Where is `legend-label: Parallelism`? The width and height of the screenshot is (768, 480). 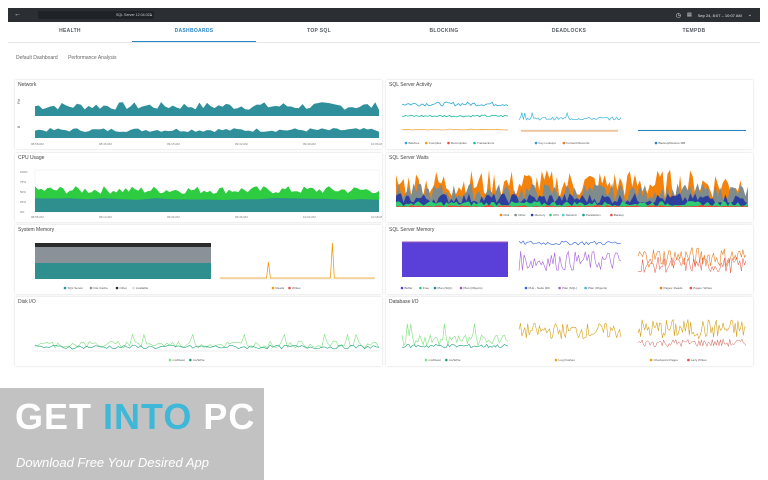 legend-label: Parallelism is located at coordinates (593, 215).